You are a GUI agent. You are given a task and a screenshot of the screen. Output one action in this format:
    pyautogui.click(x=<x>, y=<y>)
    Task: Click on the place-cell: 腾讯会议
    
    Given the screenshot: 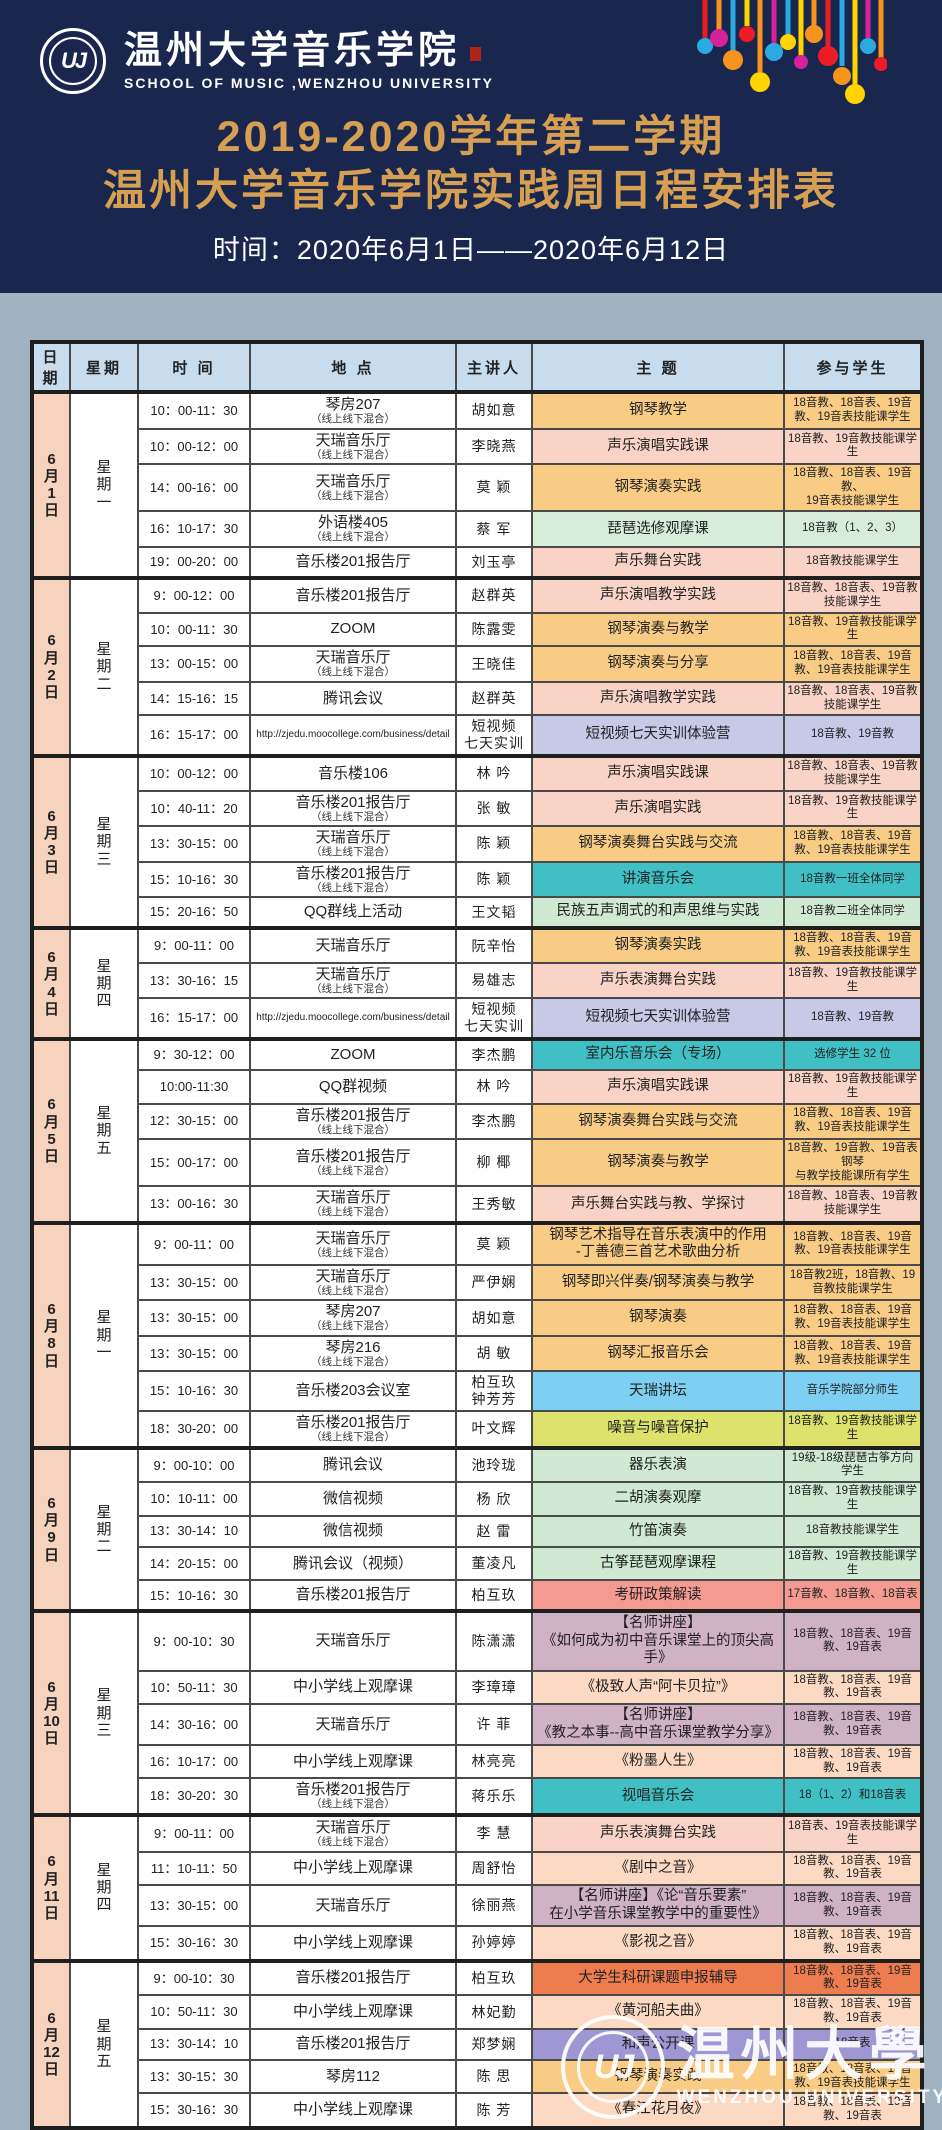 What is the action you would take?
    pyautogui.click(x=353, y=698)
    